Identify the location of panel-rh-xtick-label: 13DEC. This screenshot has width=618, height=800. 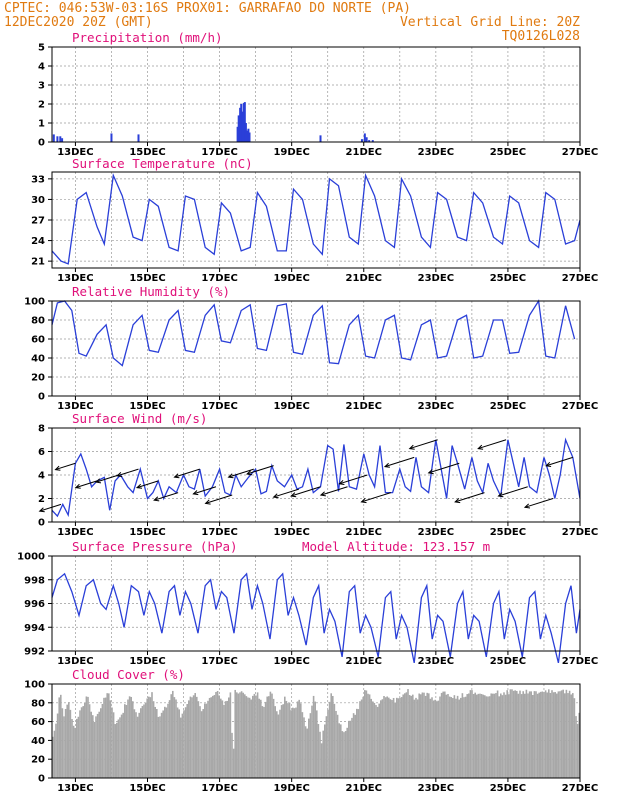
(75, 406).